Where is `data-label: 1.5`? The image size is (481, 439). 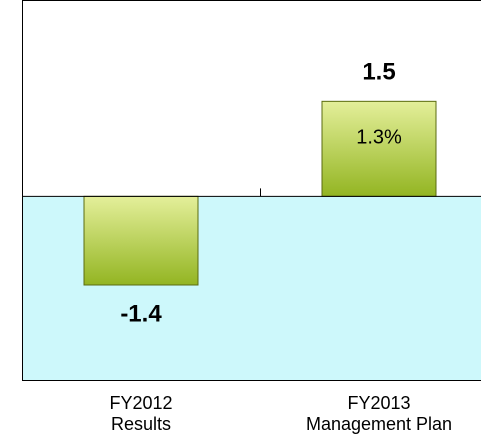
data-label: 1.5 is located at coordinates (378, 72).